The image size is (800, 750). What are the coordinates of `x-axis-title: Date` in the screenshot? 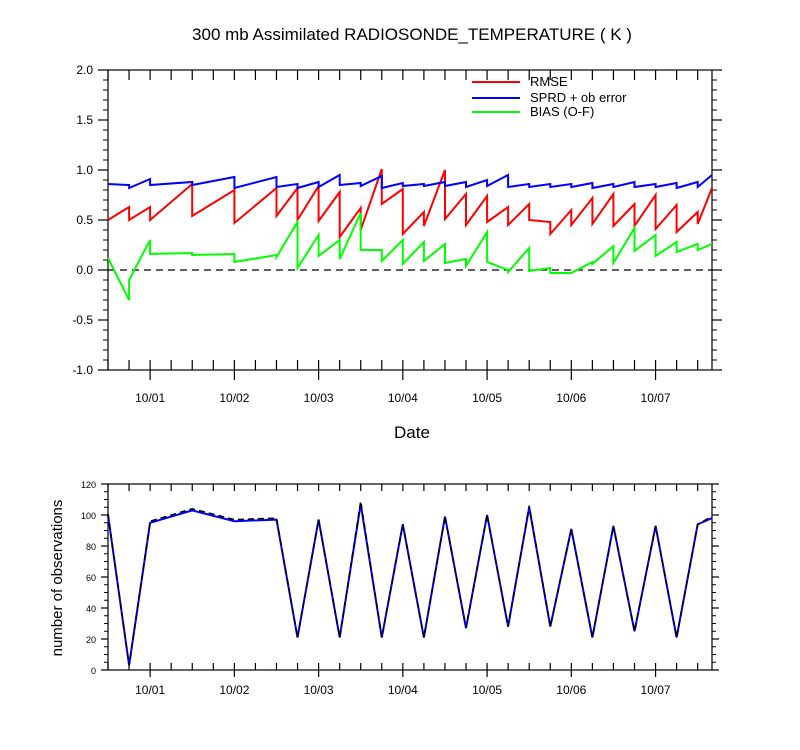 It's located at (412, 432).